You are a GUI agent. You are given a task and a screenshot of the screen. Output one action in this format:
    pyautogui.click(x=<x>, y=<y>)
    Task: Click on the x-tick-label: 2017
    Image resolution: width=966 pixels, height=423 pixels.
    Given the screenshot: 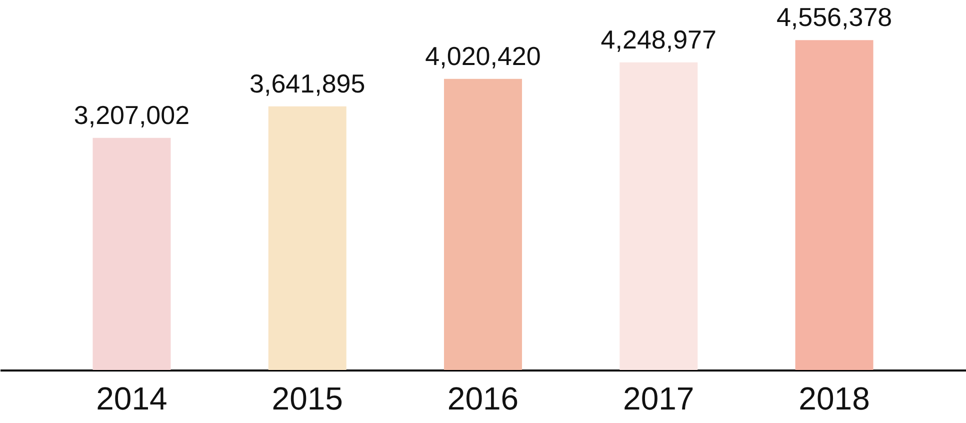 What is the action you would take?
    pyautogui.click(x=658, y=398)
    